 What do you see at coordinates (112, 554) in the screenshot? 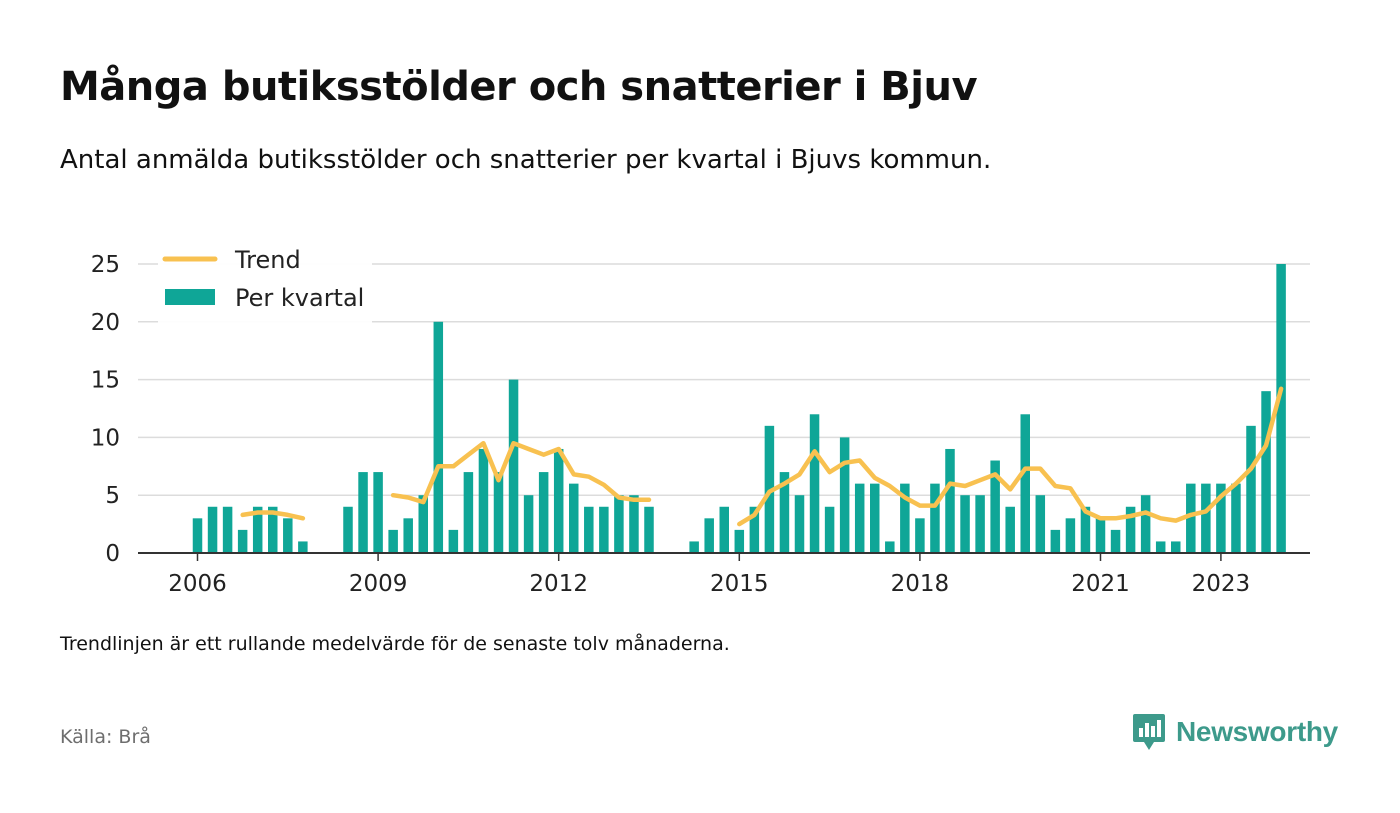
I see `y-tick-label: 0` at bounding box center [112, 554].